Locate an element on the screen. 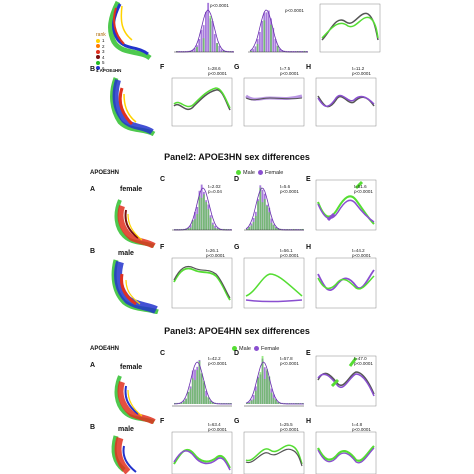  panel3-row-a-letter: A is located at coordinates (93, 365).